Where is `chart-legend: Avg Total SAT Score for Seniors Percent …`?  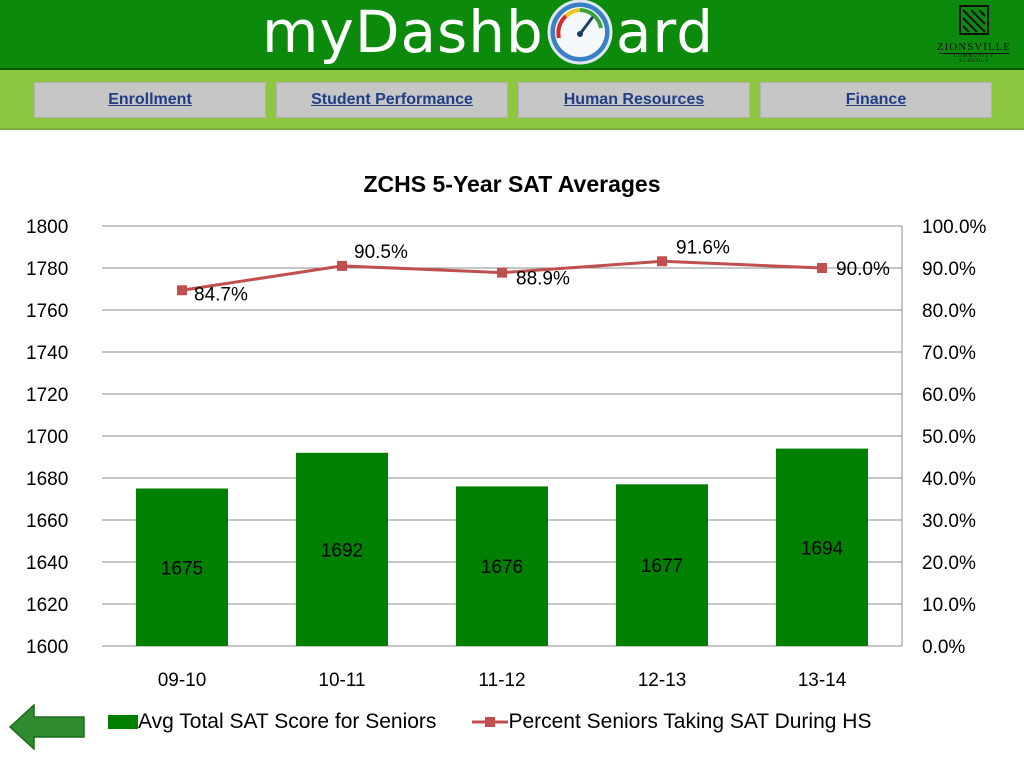 chart-legend: Avg Total SAT Score for Seniors Percent … is located at coordinates (507, 722).